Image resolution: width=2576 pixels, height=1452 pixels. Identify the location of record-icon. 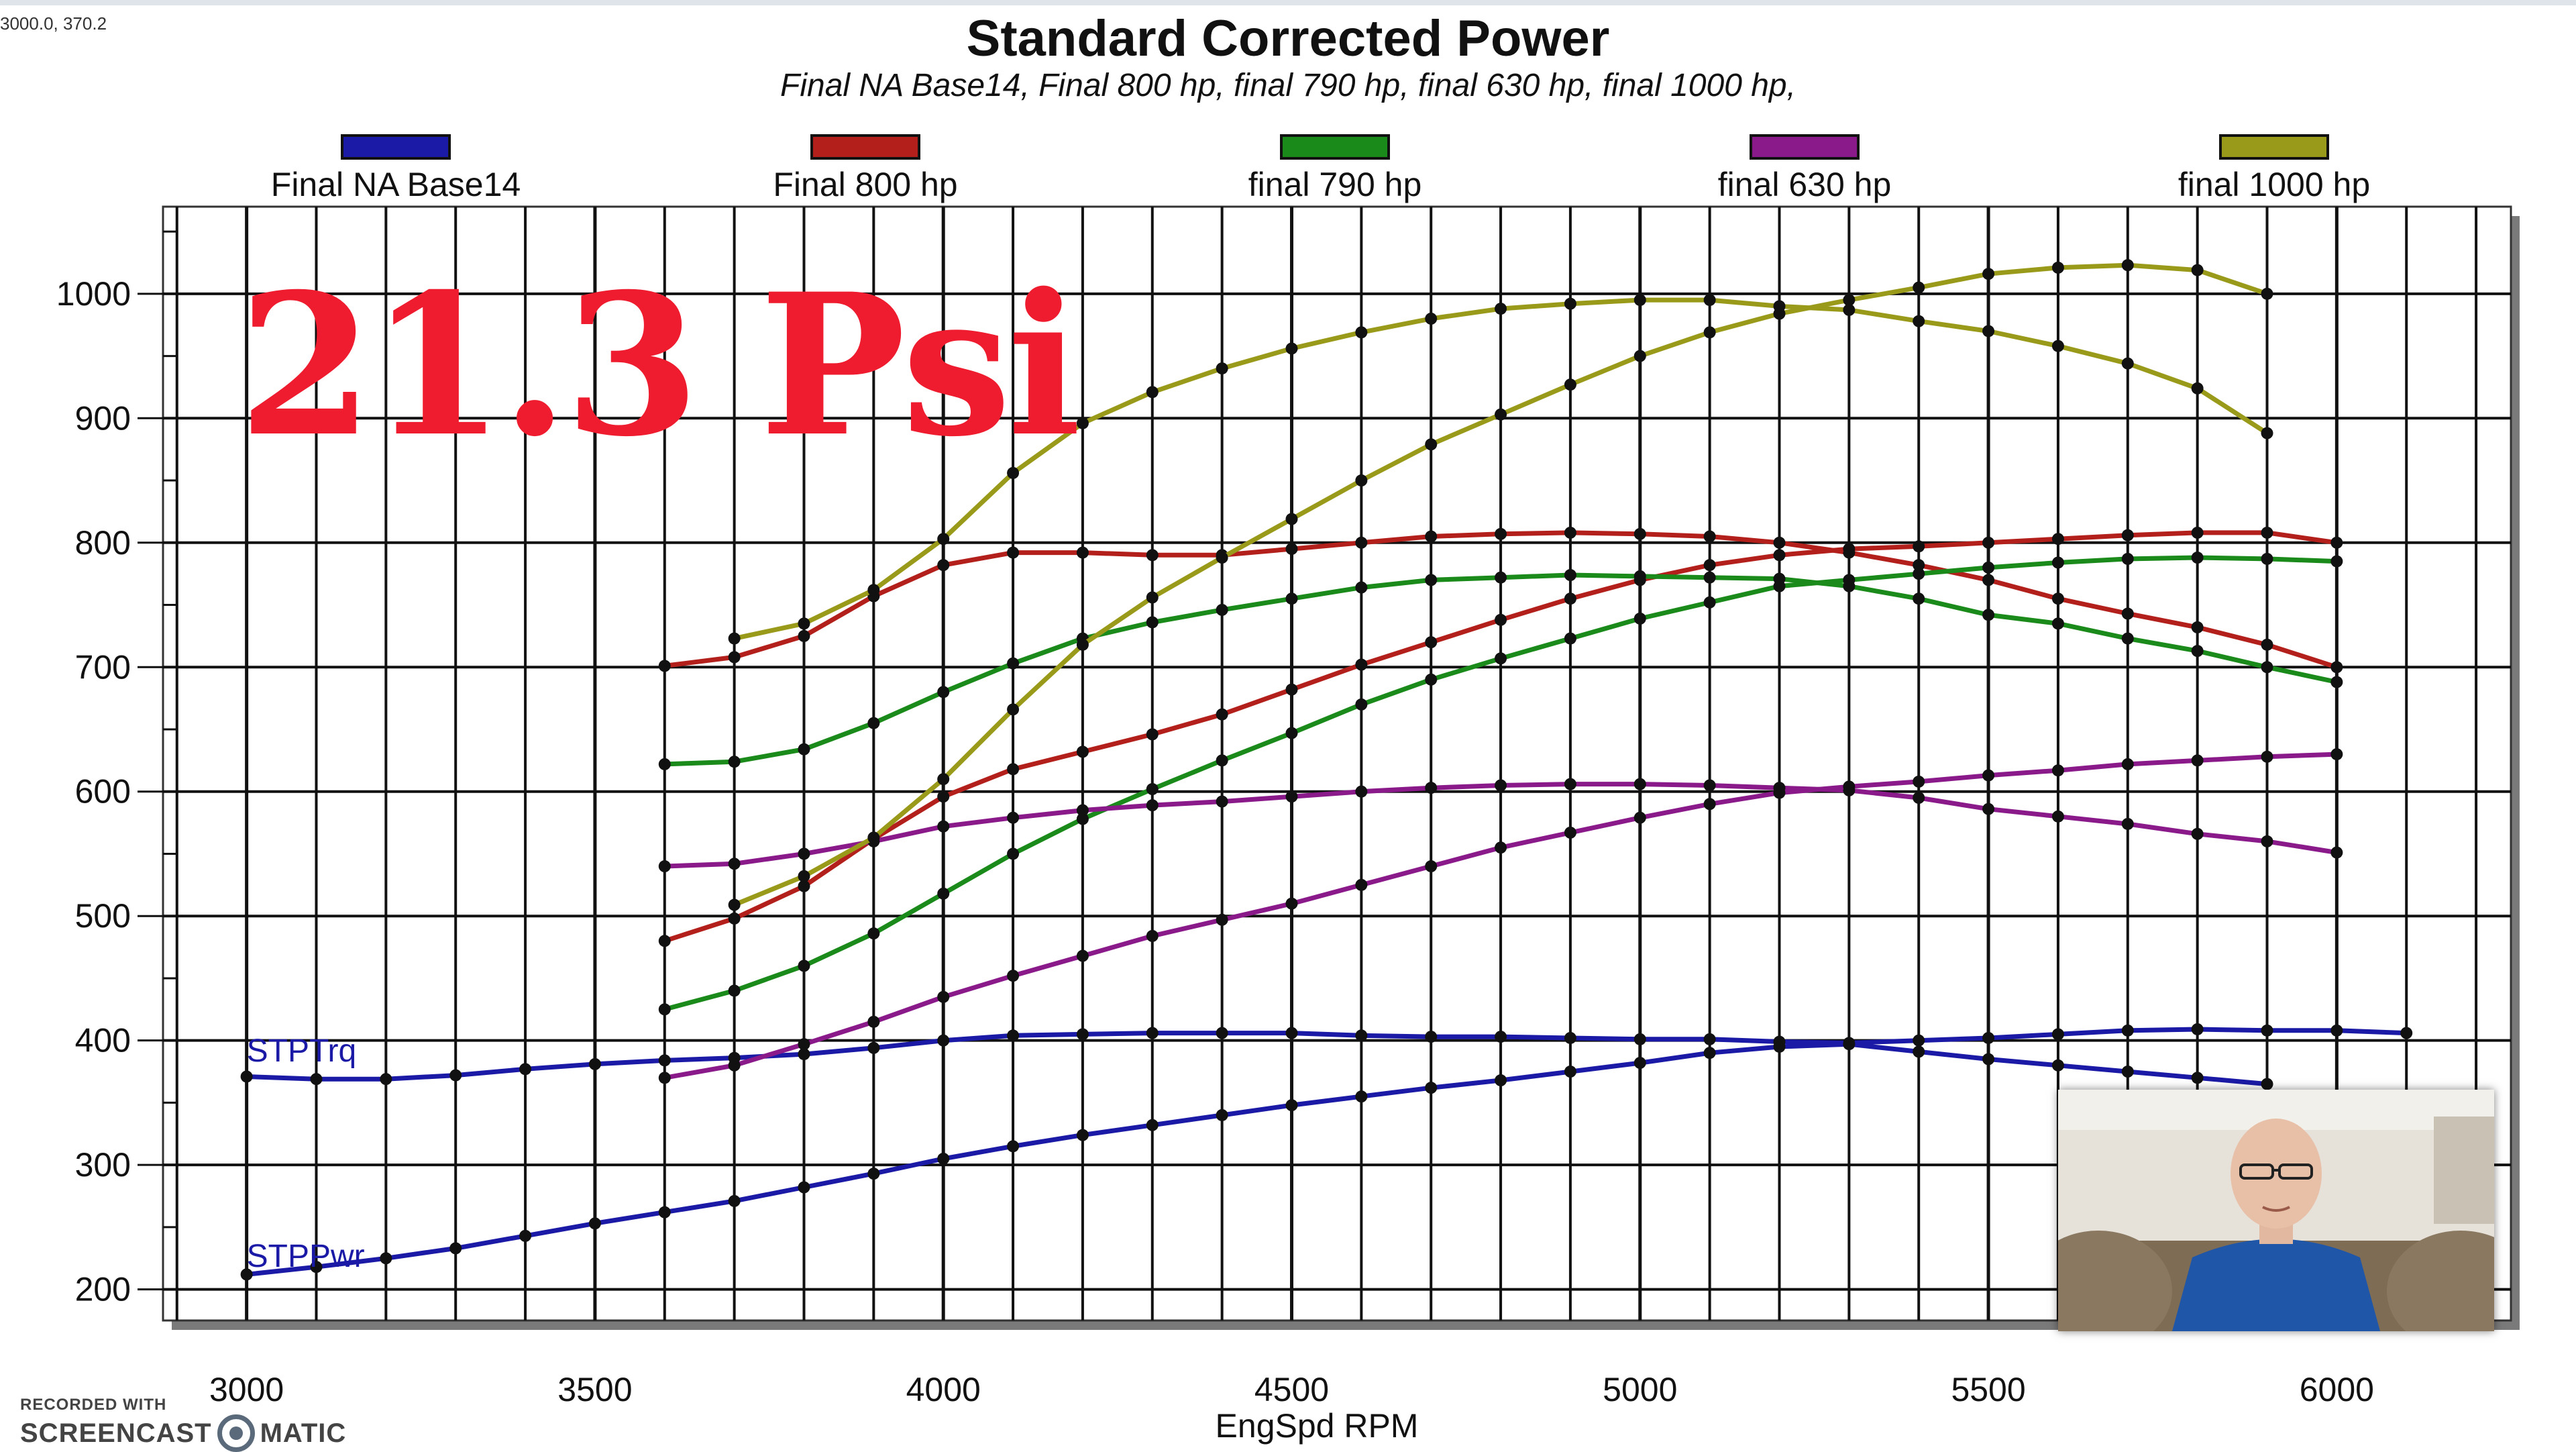
(236, 1433).